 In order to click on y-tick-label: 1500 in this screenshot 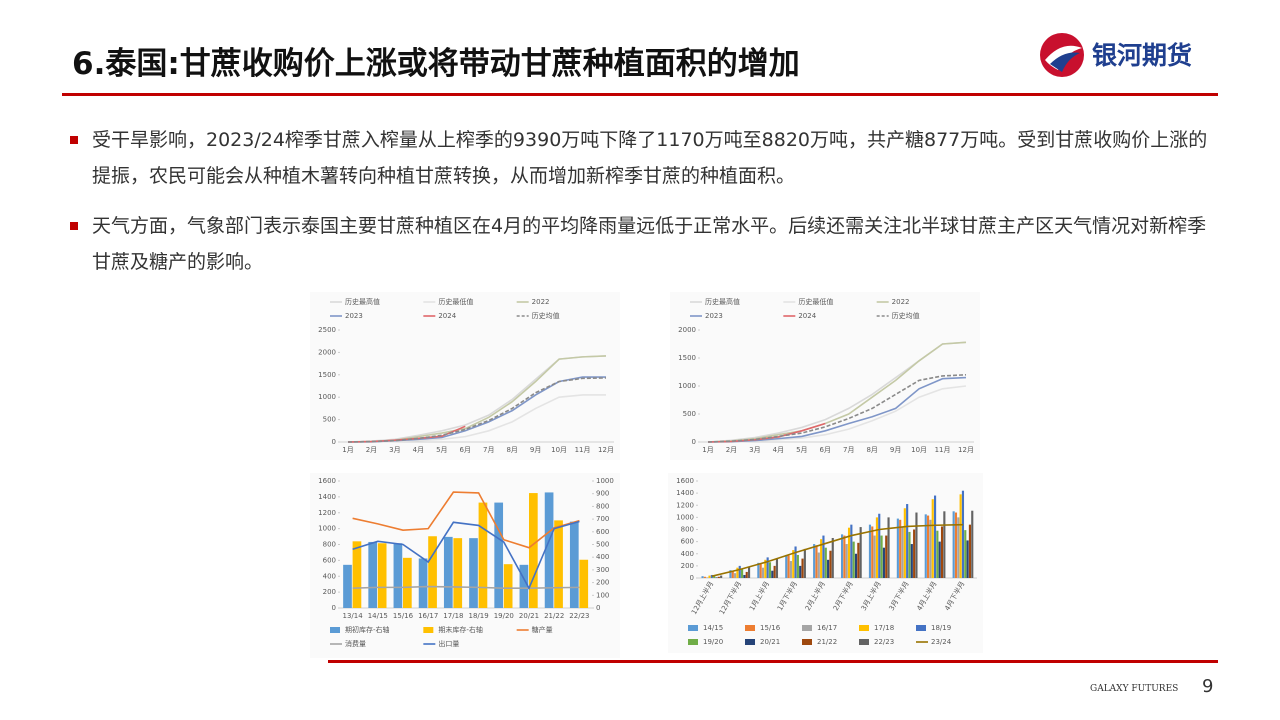, I will do `click(687, 358)`.